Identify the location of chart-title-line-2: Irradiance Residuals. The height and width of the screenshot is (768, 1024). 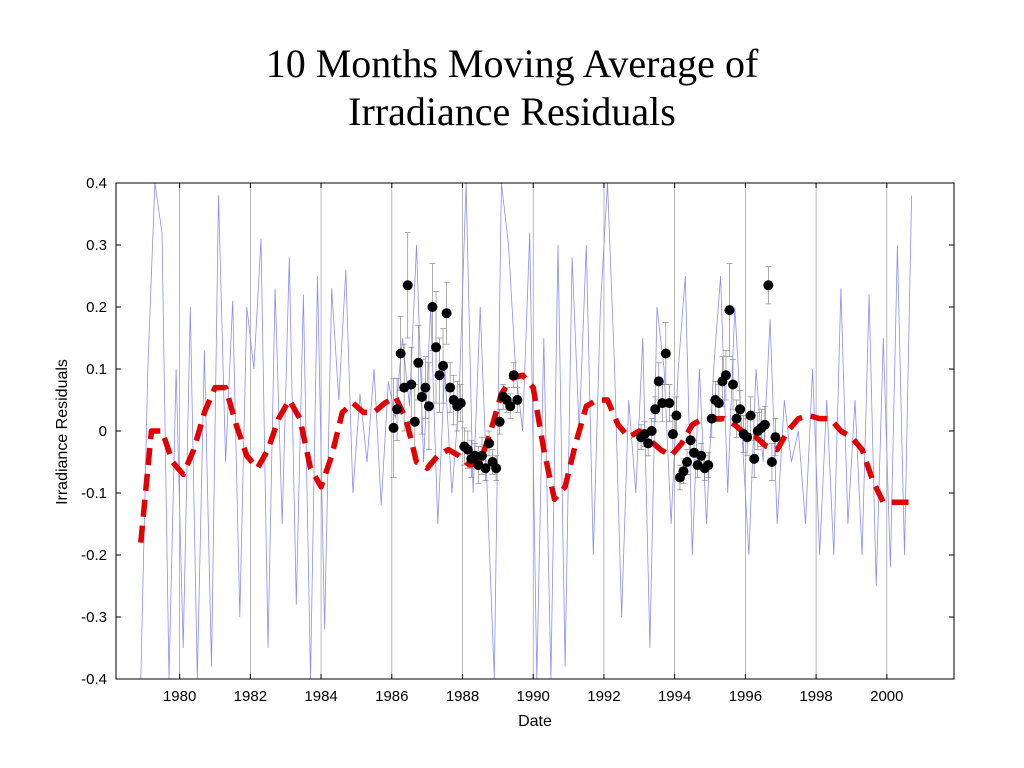
(512, 111).